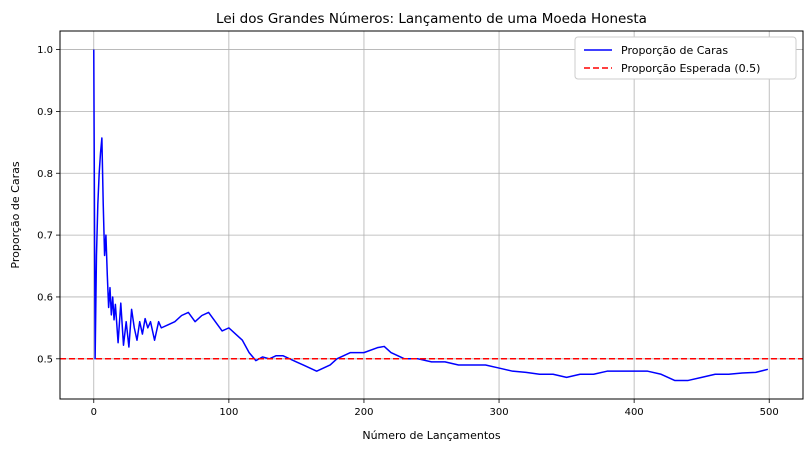  Describe the element at coordinates (674, 50) in the screenshot. I see `legend-label-proporcao-caras: Proporção de Caras` at that location.